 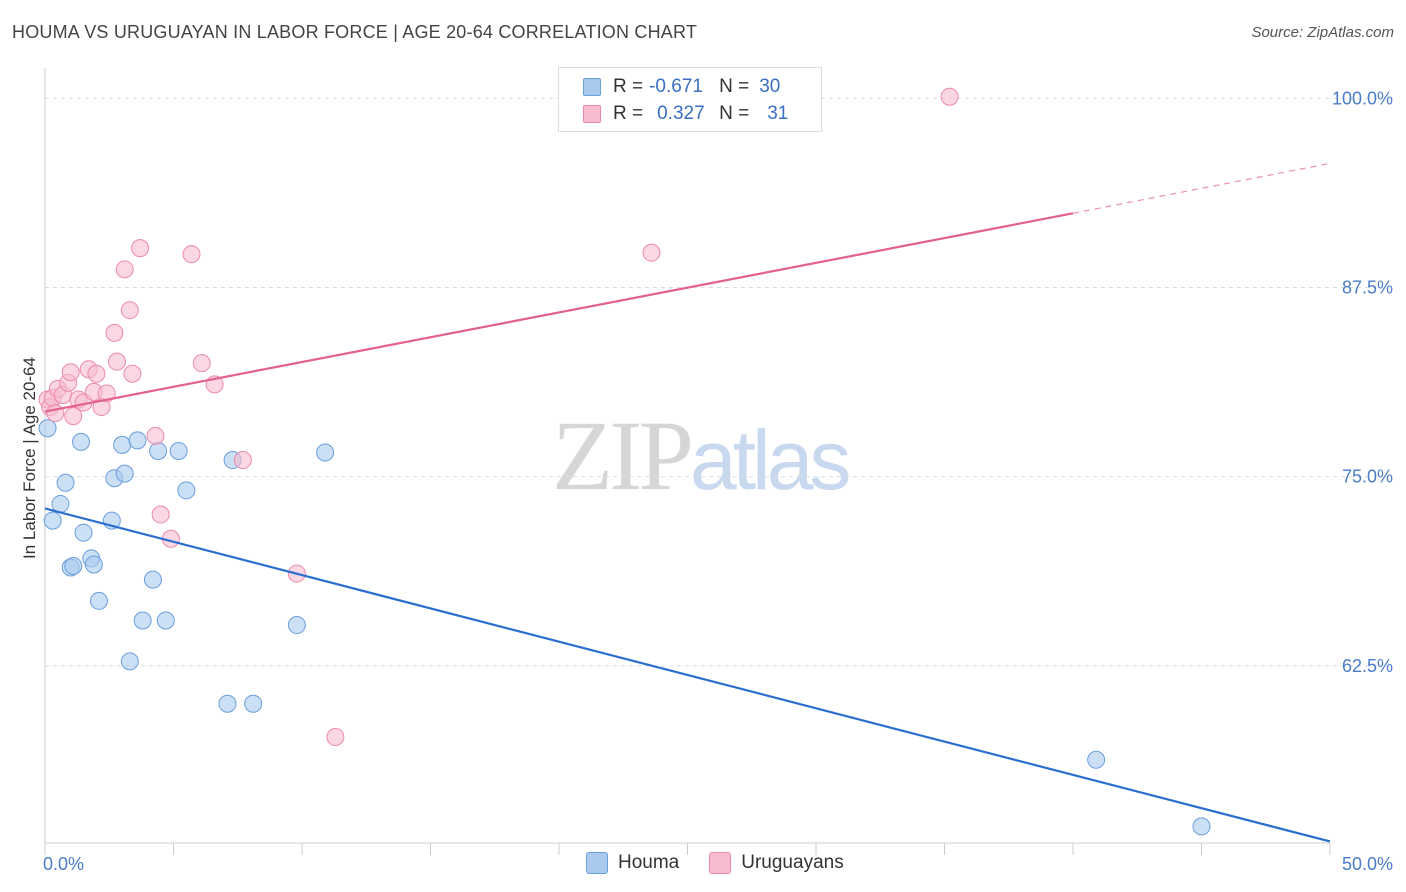 What do you see at coordinates (1201, 188) in the screenshot?
I see `uruguayans-trend-extension` at bounding box center [1201, 188].